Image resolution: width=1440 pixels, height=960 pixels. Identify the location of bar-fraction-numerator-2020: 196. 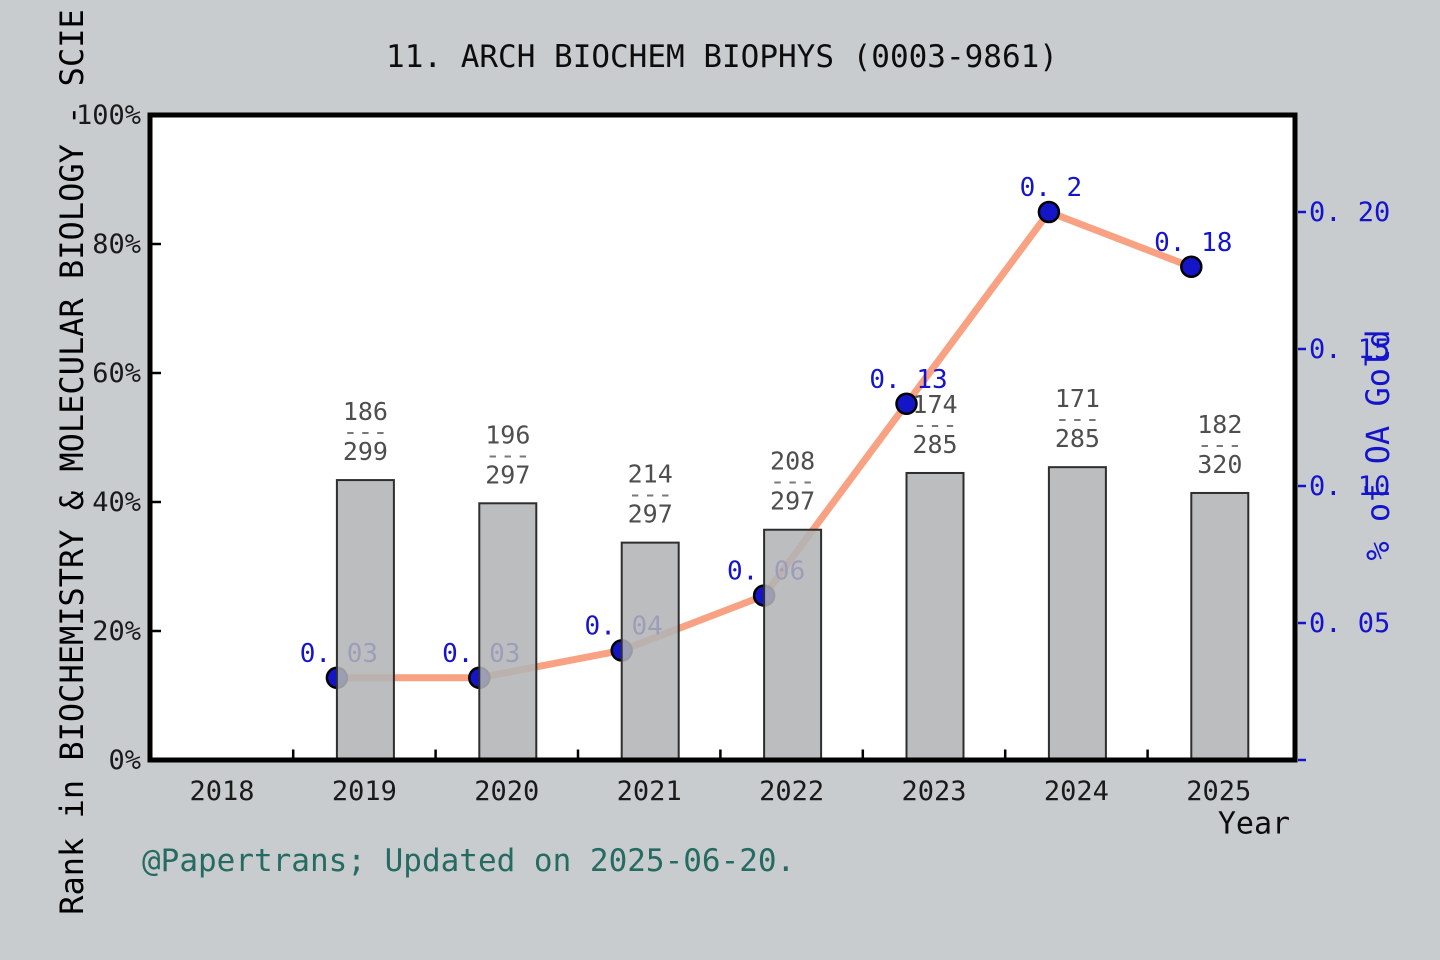
(507, 434).